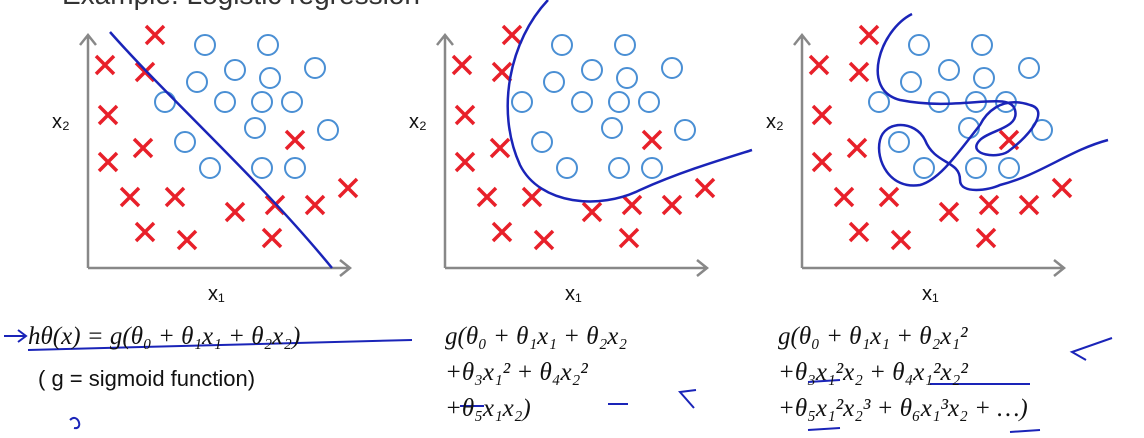 The width and height of the screenshot is (1144, 438). Describe the element at coordinates (903, 408) in the screenshot. I see `formula-line: +θ₅x₁²x₂³ + θ₆x₁³x₂ + …)` at that location.